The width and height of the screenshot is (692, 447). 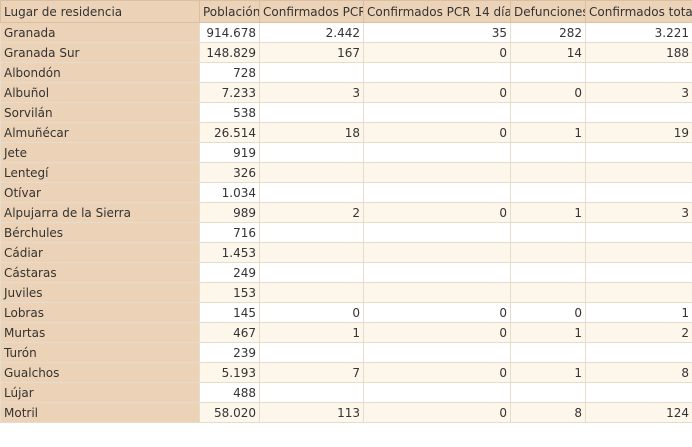 I want to click on confirmados-total-cell: 19, so click(x=638, y=132).